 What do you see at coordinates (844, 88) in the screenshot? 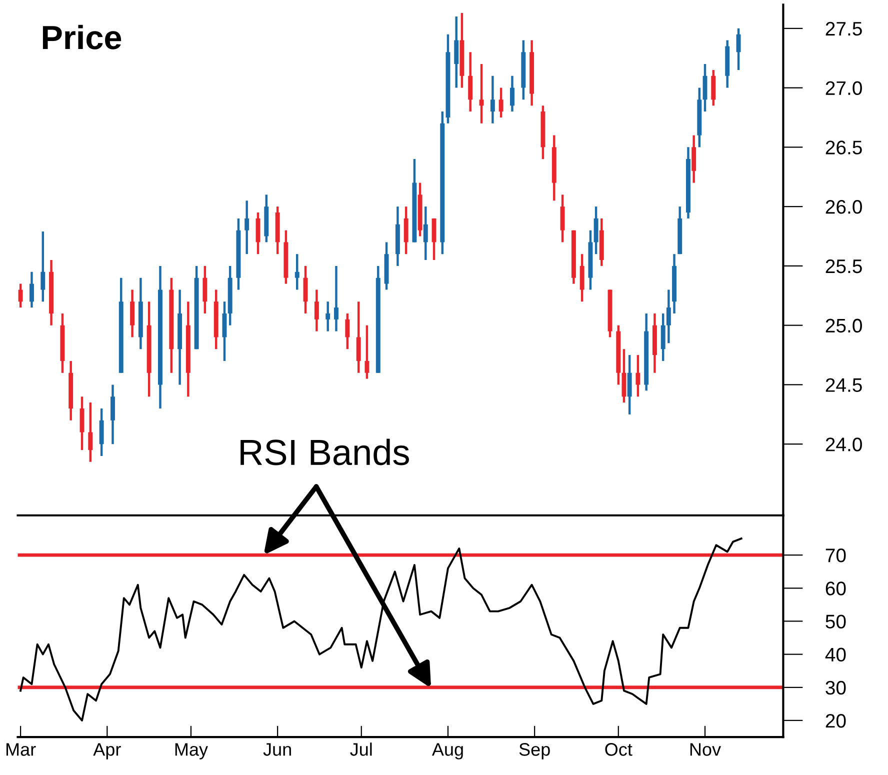
I see `y-tick-label: 27.0` at bounding box center [844, 88].